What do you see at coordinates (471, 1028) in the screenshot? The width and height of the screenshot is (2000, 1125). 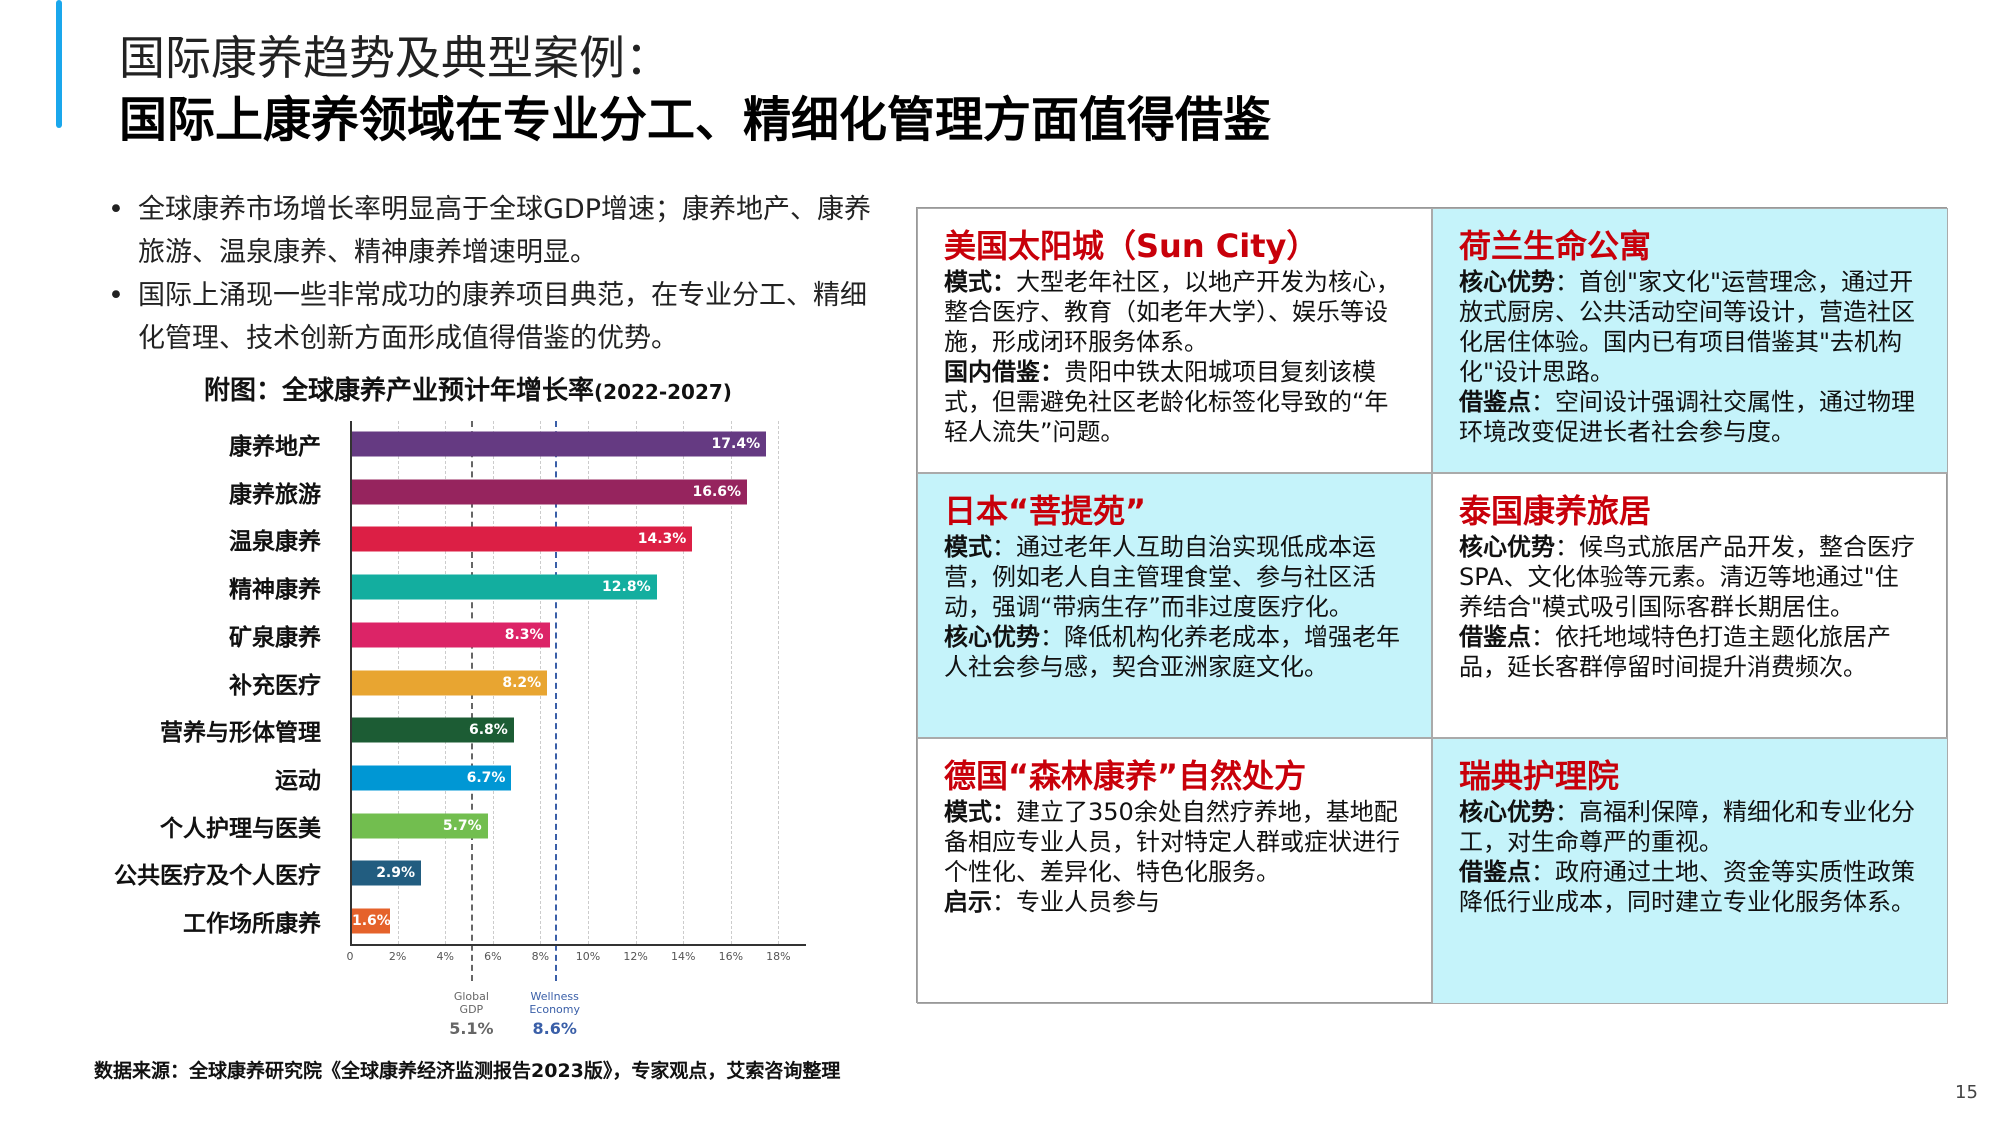 I see `ref-value: 5.1%` at bounding box center [471, 1028].